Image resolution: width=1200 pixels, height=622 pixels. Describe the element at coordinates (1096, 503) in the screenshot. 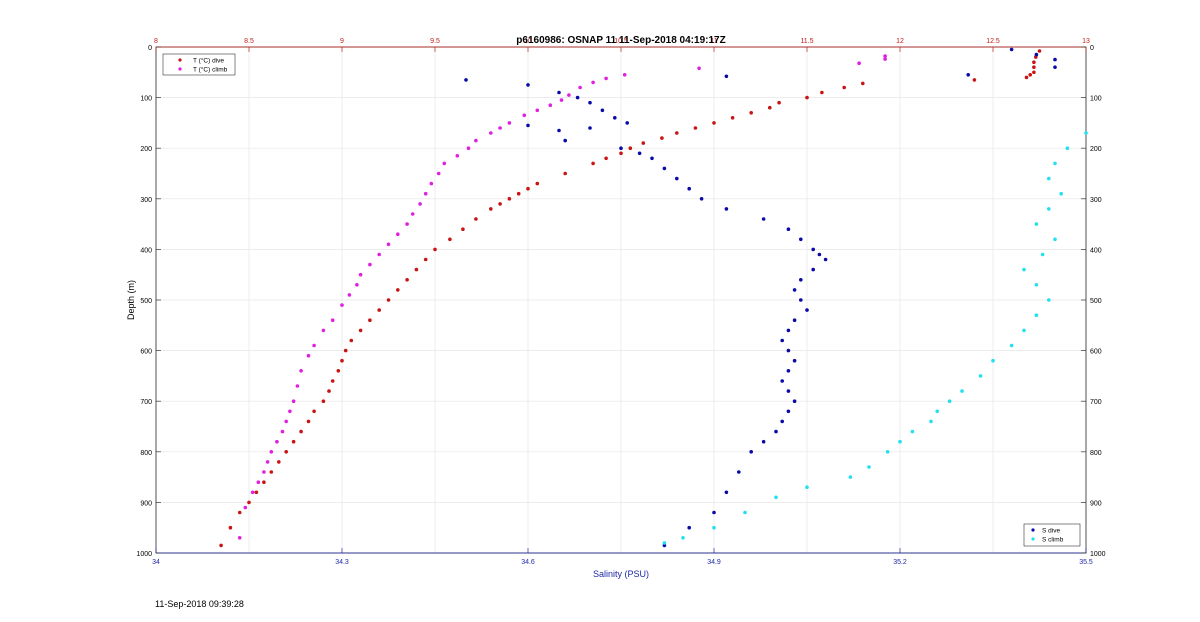

I see `y-tick-label-right: 900` at that location.